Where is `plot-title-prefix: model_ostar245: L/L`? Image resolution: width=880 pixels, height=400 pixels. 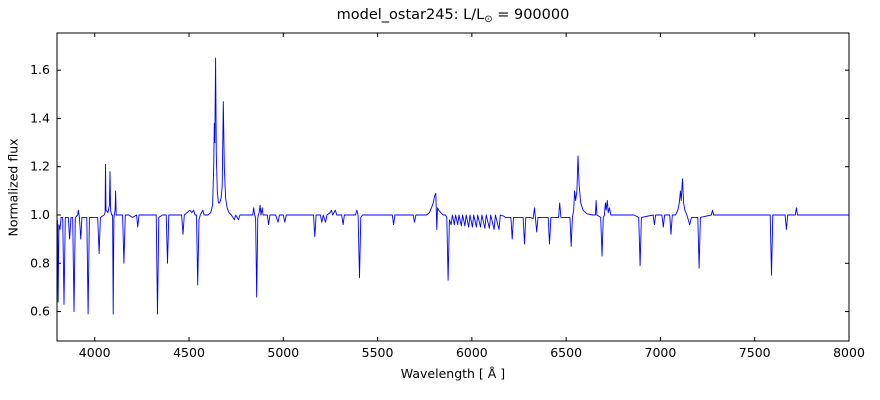 plot-title-prefix: model_ostar245: L/L is located at coordinates (410, 15).